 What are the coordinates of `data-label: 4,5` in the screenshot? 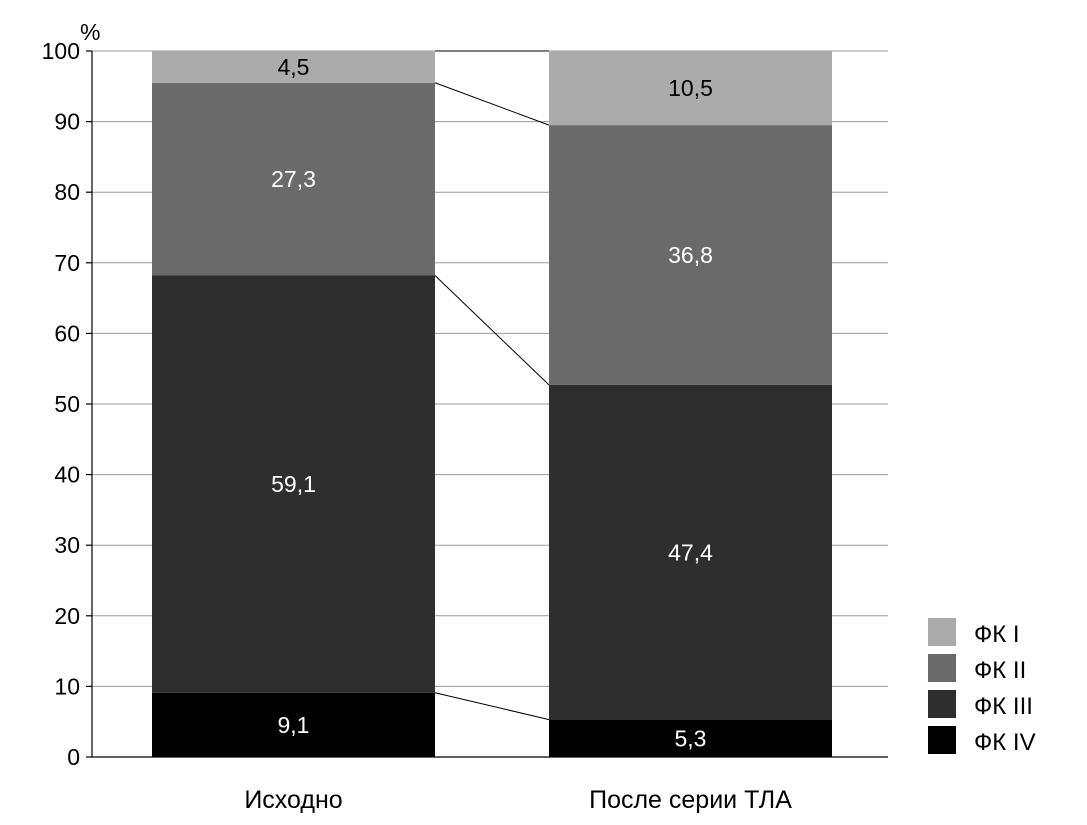 It's located at (294, 67).